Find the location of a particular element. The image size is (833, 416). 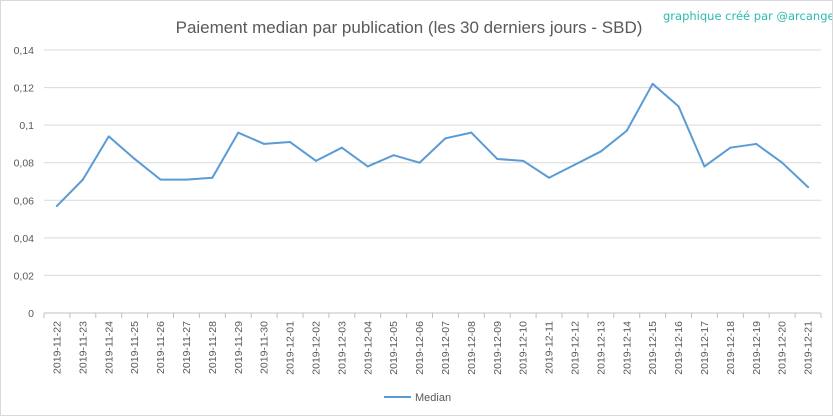

x-tick-label: 2019-12-18 is located at coordinates (731, 348).